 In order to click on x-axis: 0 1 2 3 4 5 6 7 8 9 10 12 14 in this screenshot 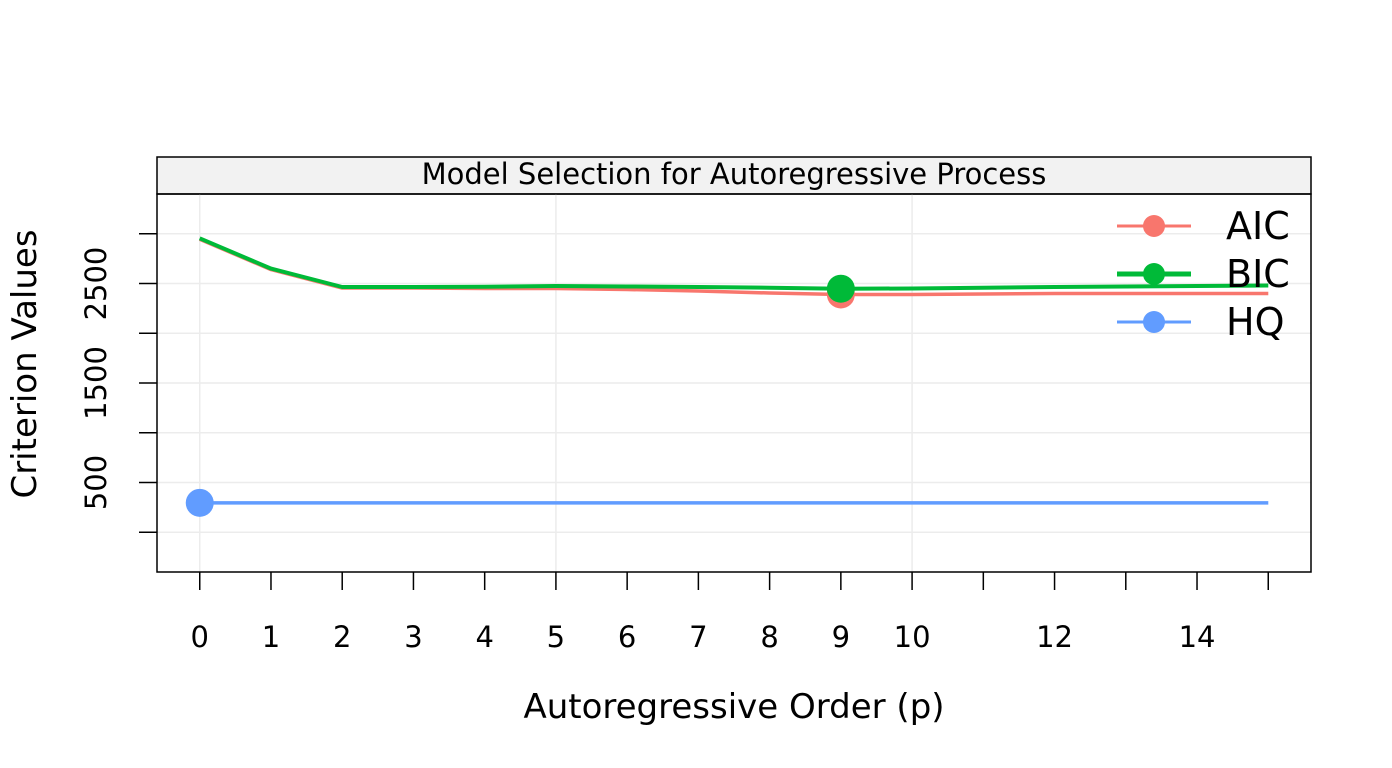, I will do `click(730, 613)`.